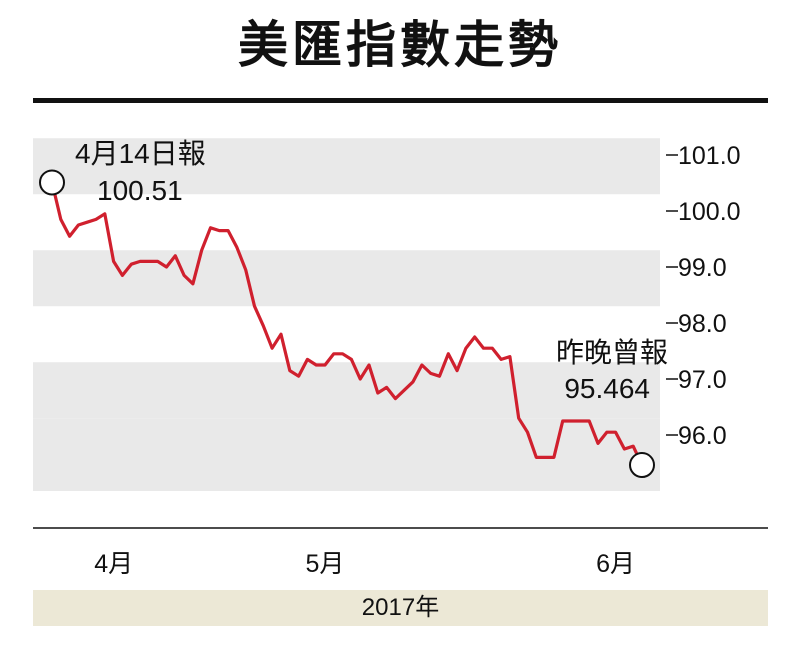 The image size is (800, 661). Describe the element at coordinates (612, 352) in the screenshot. I see `end-annotation-label: 昨晚曾報` at that location.